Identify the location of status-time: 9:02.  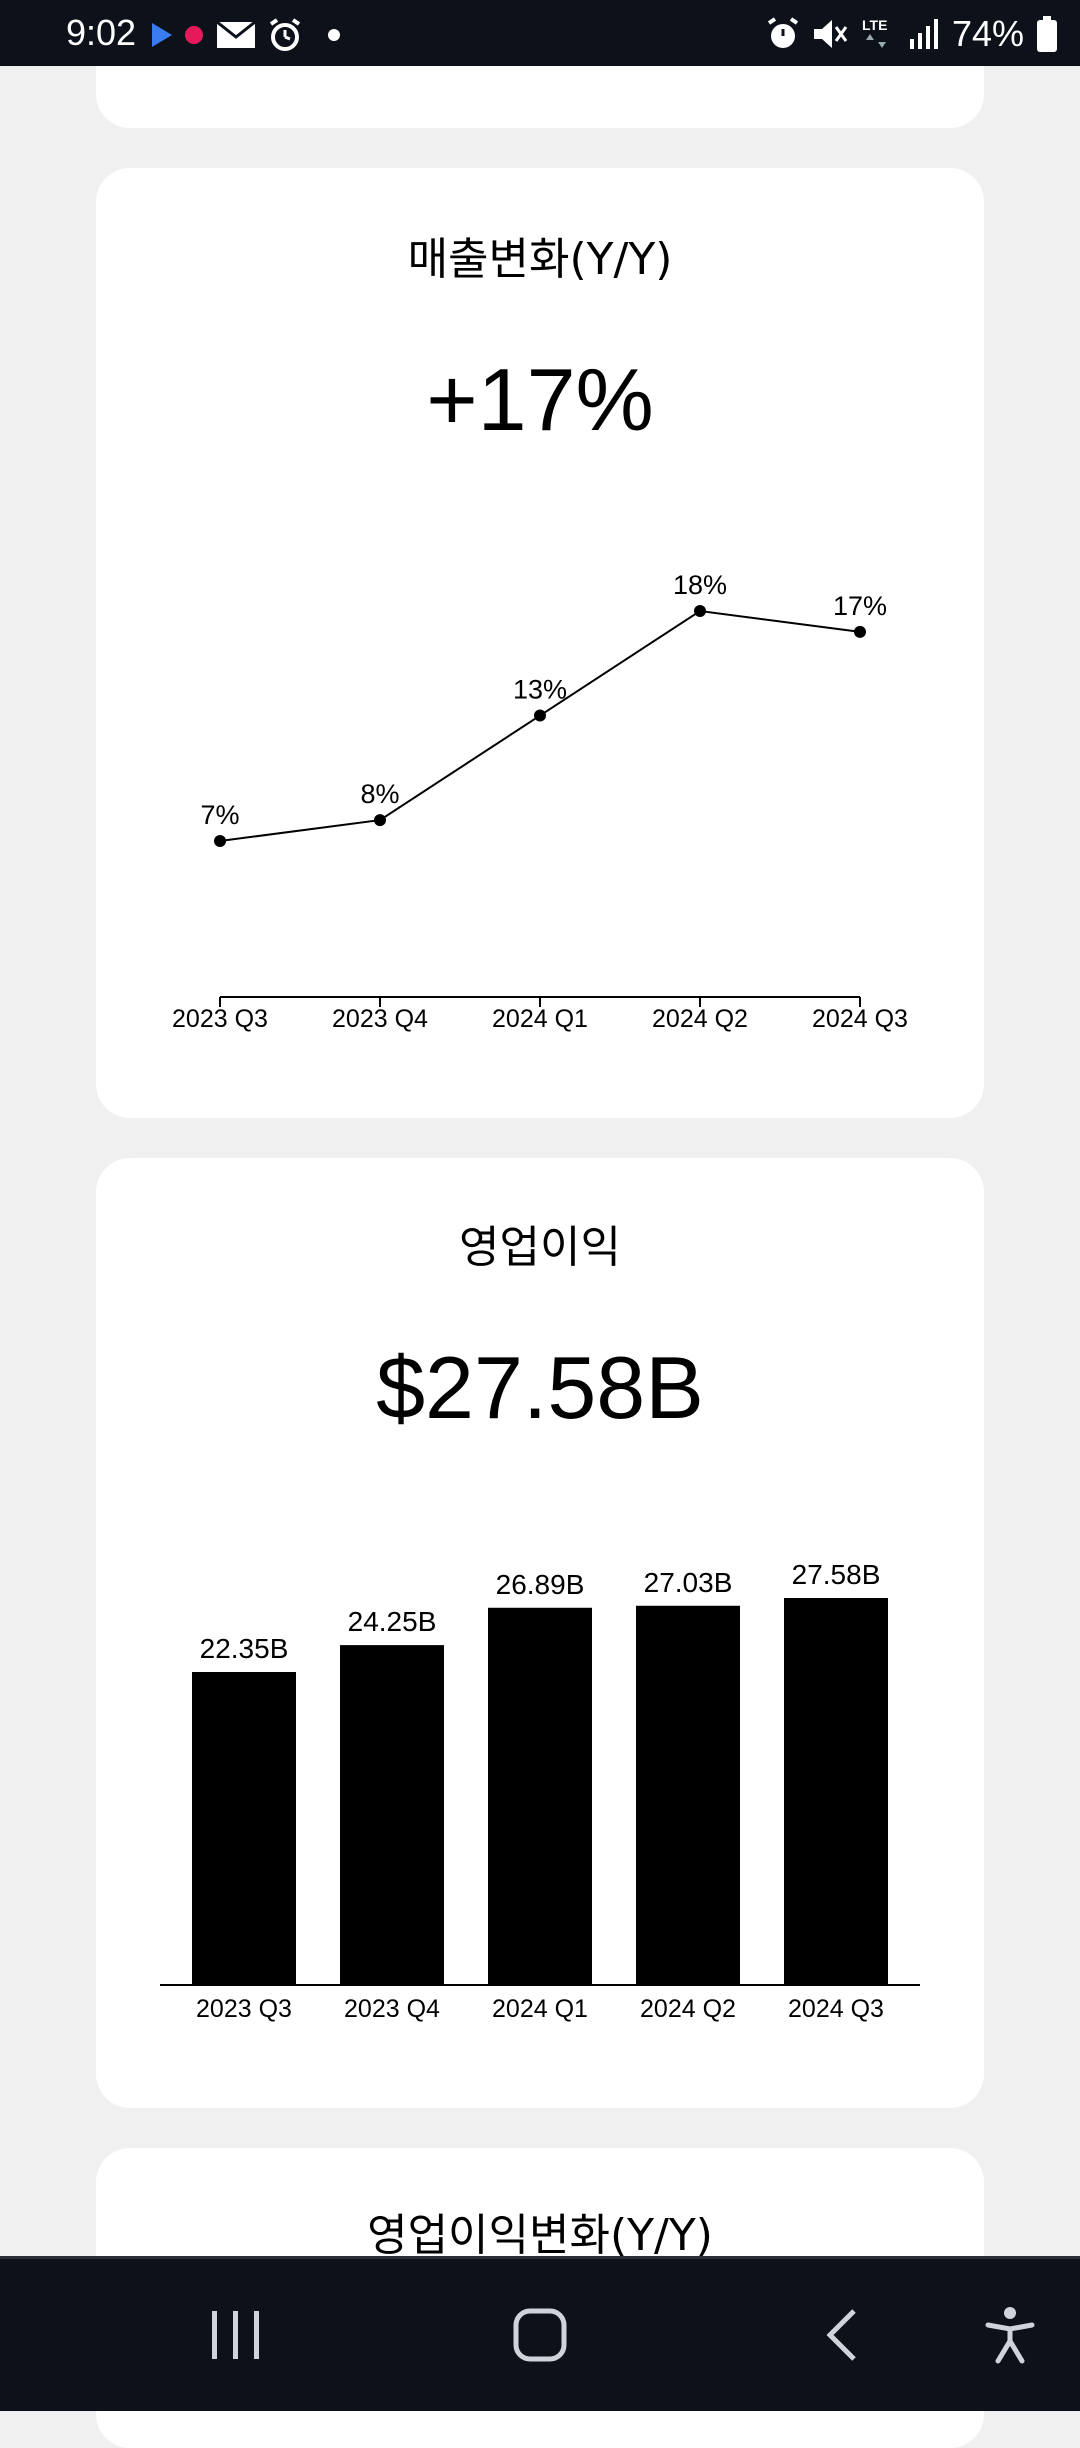
(101, 32).